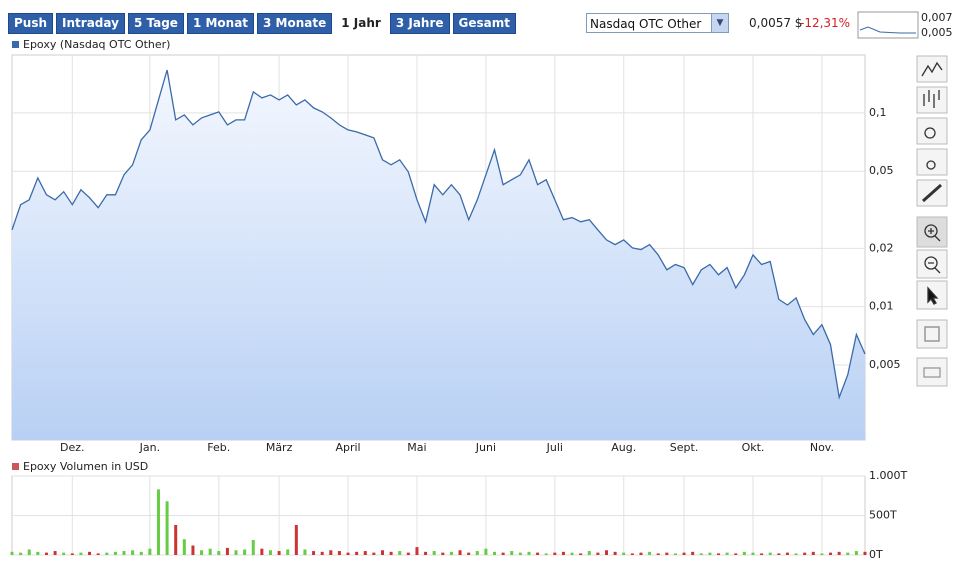 This screenshot has width=953, height=572. I want to click on legend-label: Epoxy (Nasdaq OTC Other), so click(96, 44).